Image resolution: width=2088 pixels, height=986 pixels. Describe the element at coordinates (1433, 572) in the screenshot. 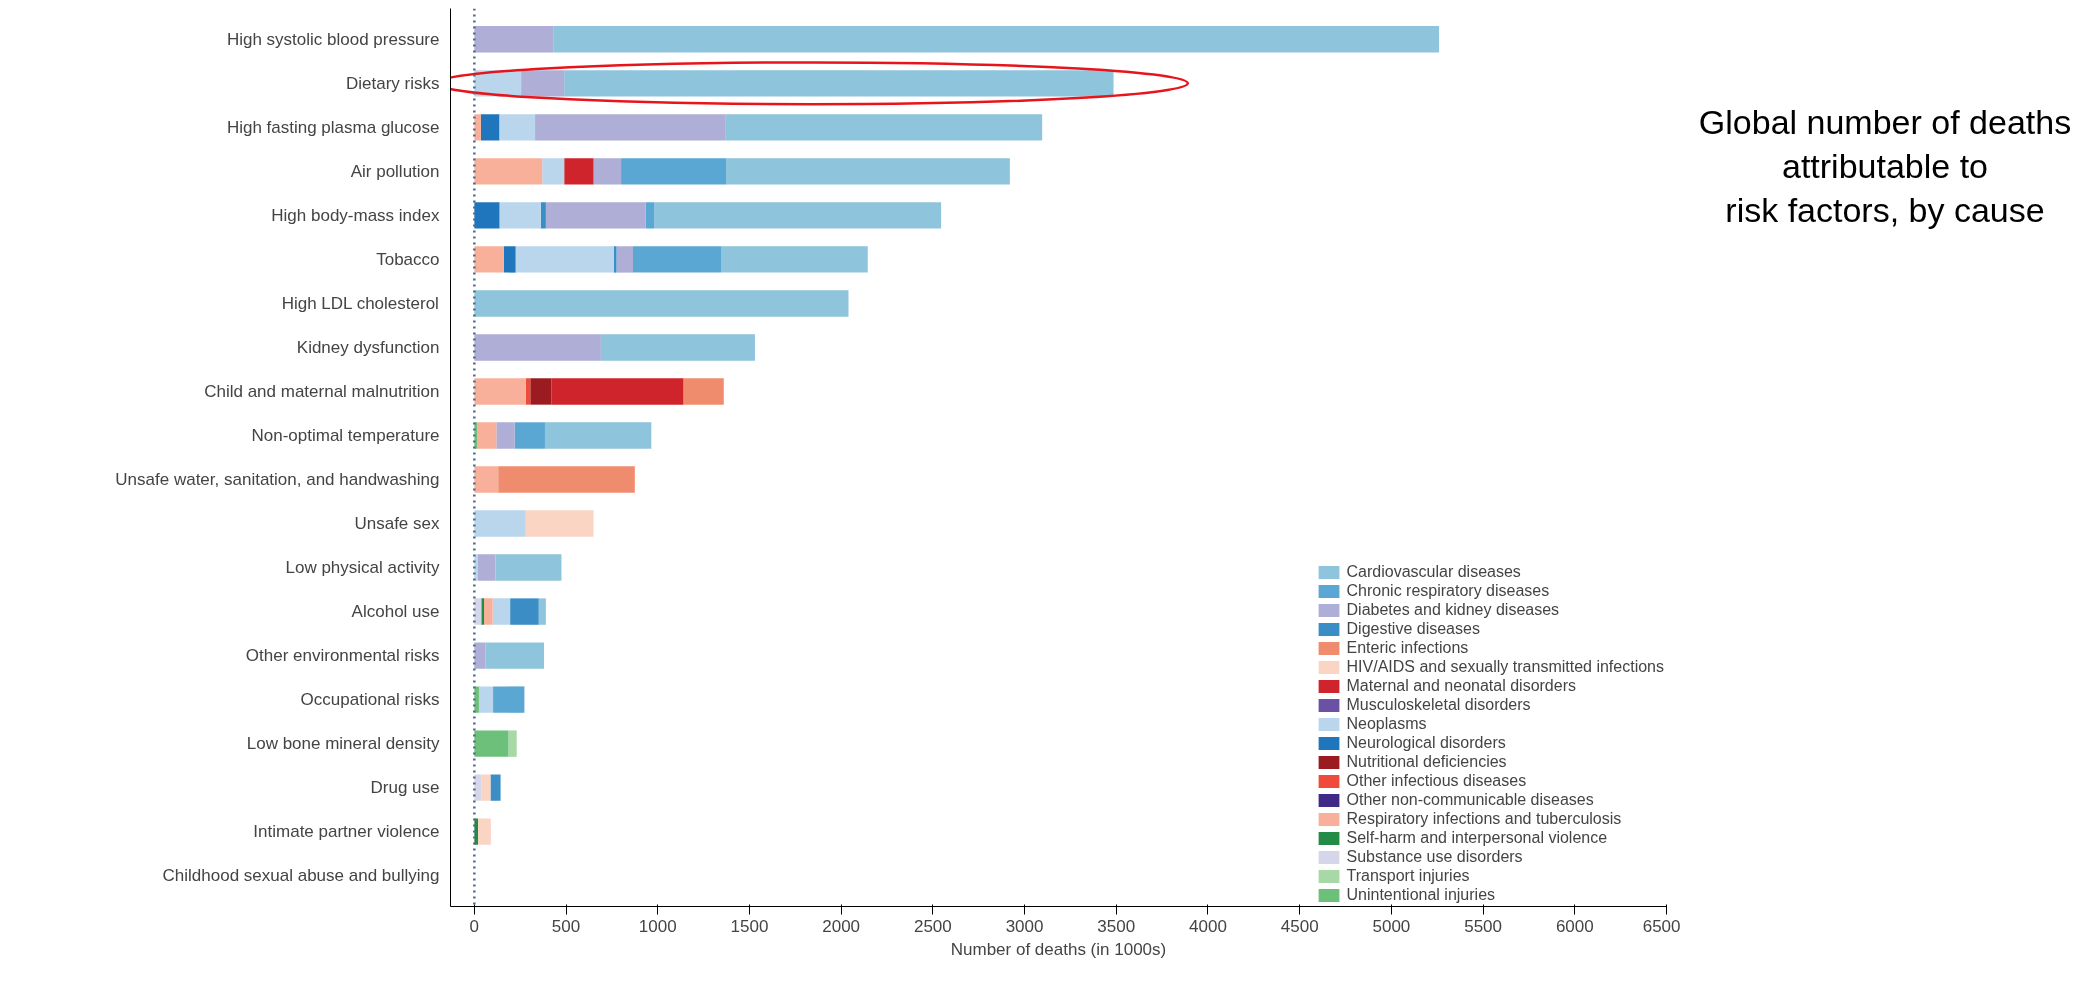

I see `legend-label: Cardiovascular diseases` at that location.